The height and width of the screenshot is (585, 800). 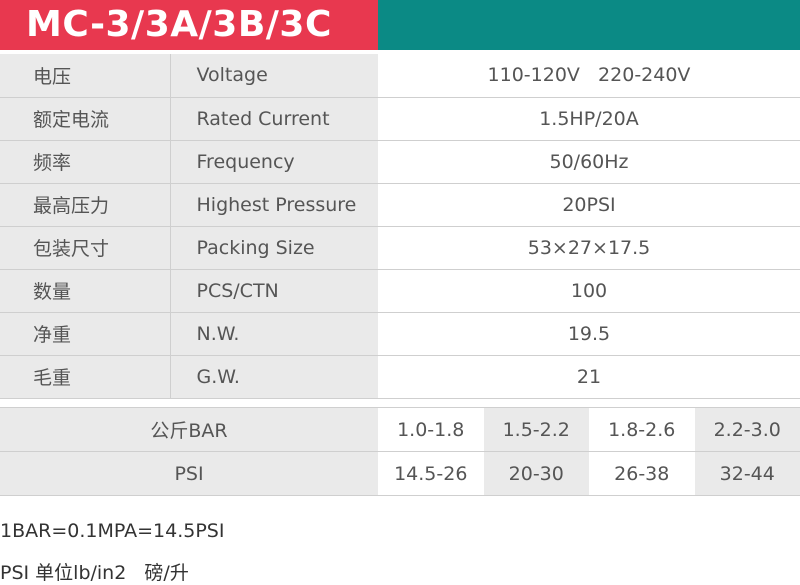 I want to click on spec-cn-label: 频率, so click(x=85, y=161).